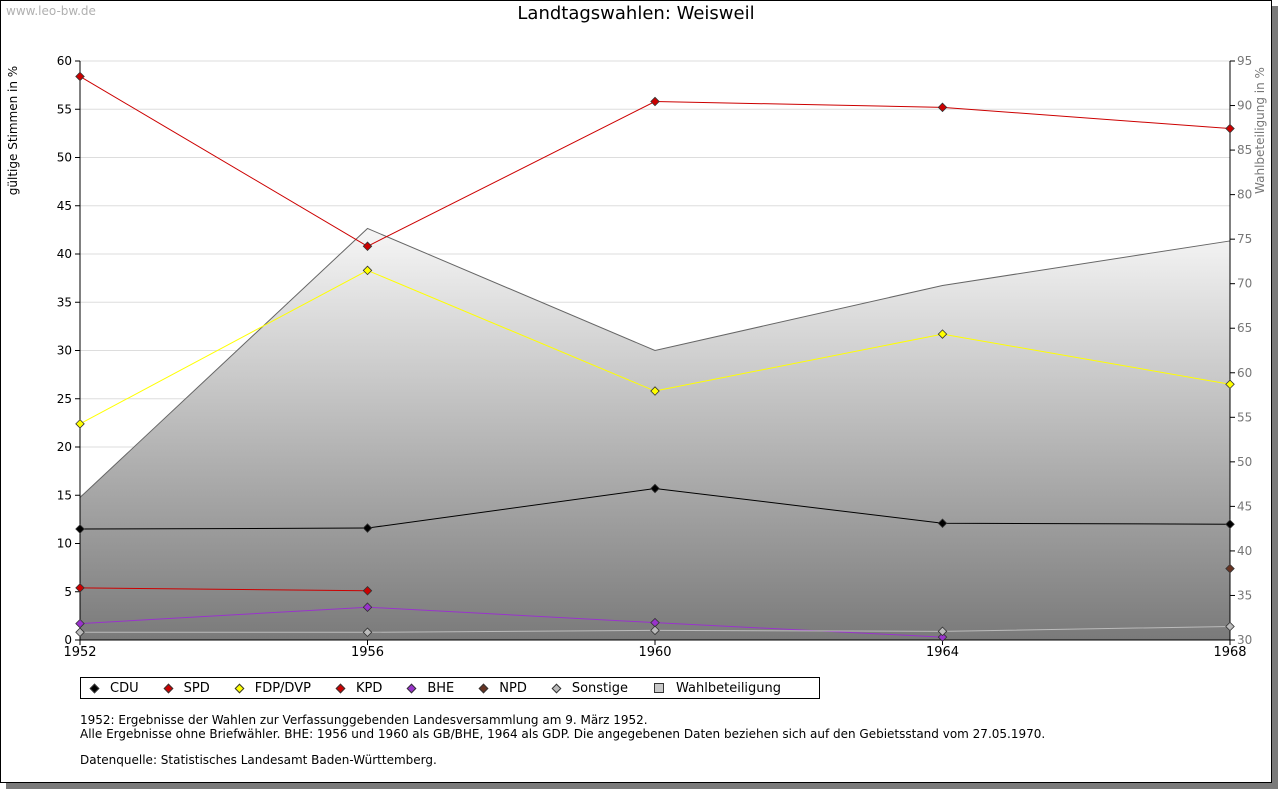 The width and height of the screenshot is (1280, 791). I want to click on legend-item-cdu: CDU, so click(114, 688).